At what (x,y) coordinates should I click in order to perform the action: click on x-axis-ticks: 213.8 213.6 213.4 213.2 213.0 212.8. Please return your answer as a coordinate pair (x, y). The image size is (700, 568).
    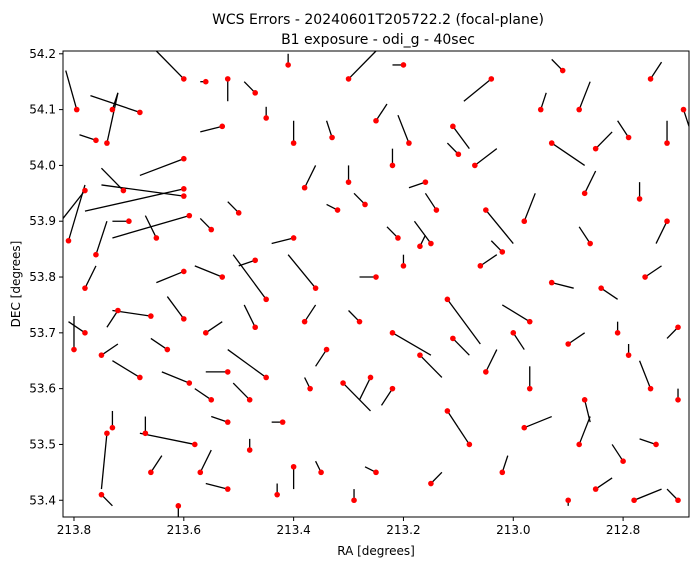
    Looking at the image, I should click on (348, 527).